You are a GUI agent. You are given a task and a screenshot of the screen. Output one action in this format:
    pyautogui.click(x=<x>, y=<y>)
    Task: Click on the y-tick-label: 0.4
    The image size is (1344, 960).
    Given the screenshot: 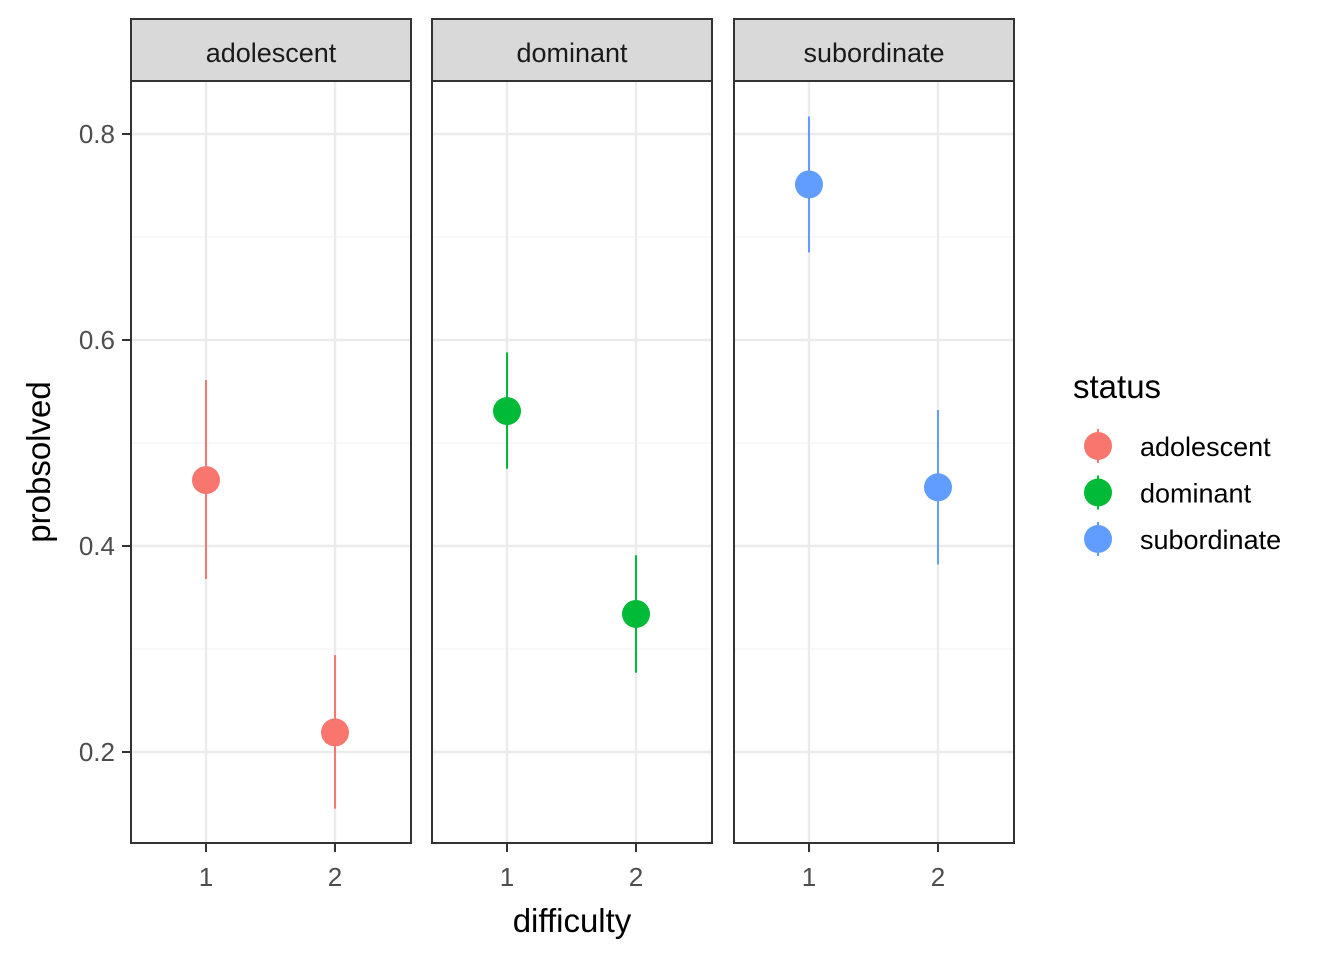 What is the action you would take?
    pyautogui.click(x=97, y=546)
    